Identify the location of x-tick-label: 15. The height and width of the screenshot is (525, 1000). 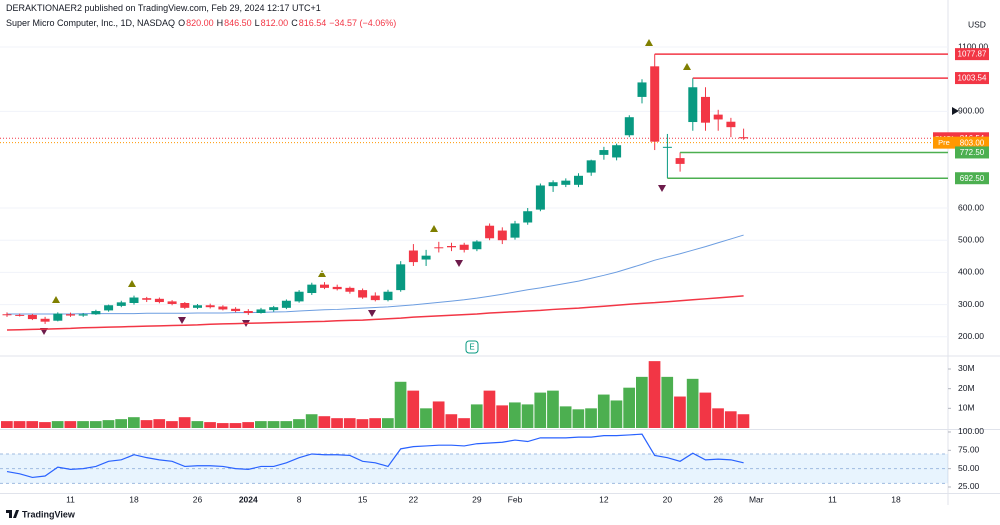
(363, 499).